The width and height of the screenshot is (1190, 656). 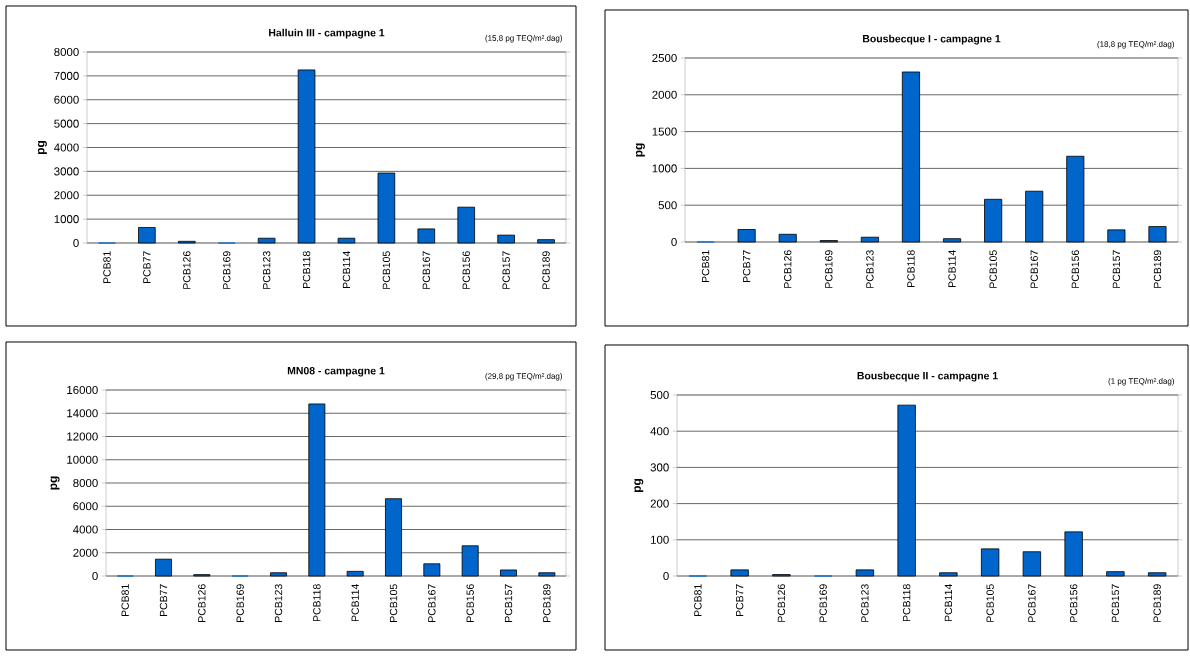 What do you see at coordinates (659, 503) in the screenshot?
I see `y-tick-label: 200` at bounding box center [659, 503].